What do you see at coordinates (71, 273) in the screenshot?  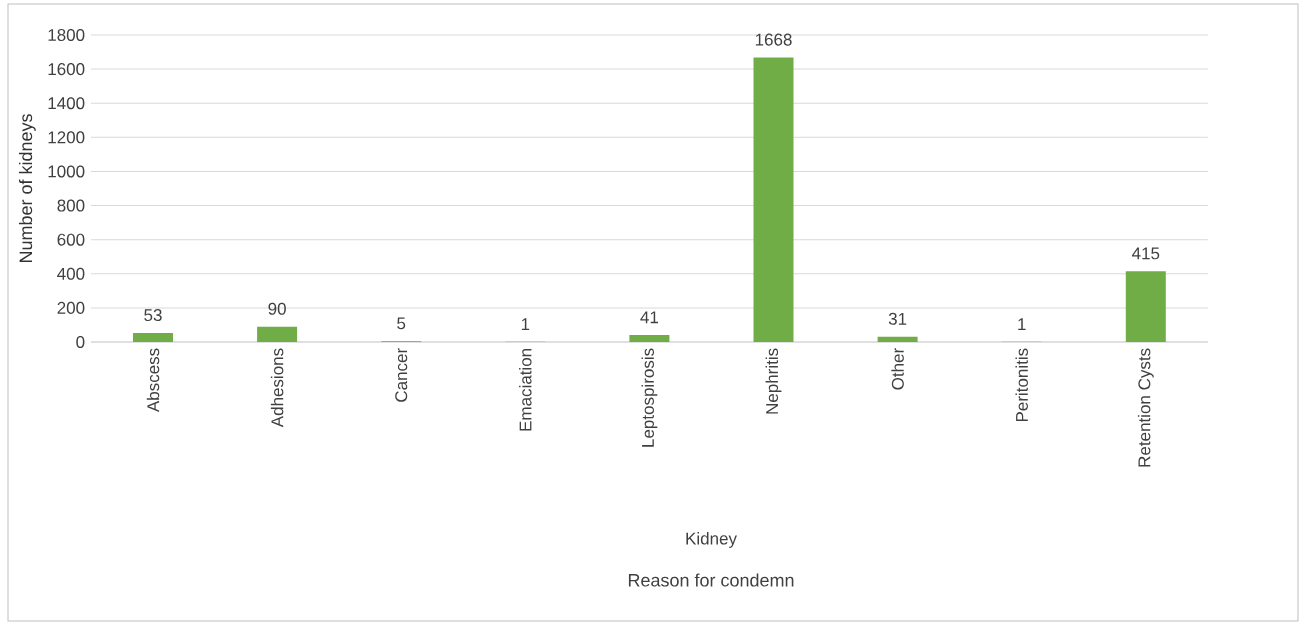 I see `y-tick-label: 400` at bounding box center [71, 273].